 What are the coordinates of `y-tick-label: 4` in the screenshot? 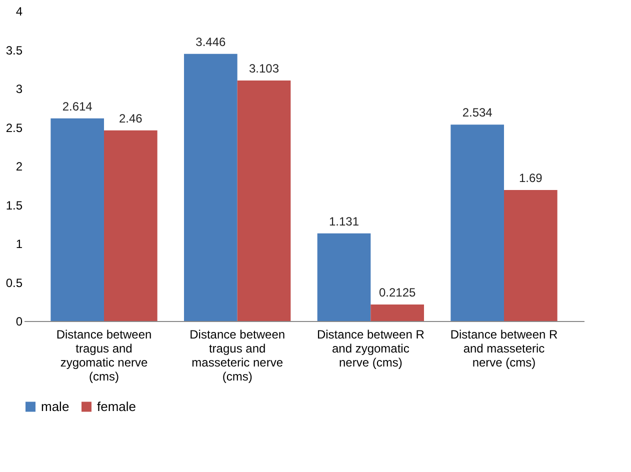 It's located at (19, 11).